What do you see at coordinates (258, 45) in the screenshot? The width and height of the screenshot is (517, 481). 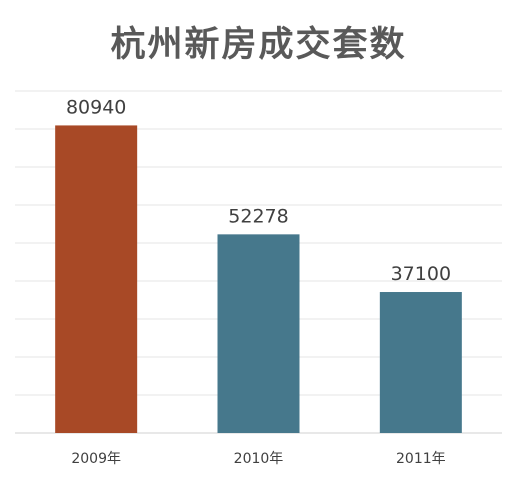 I see `chart-title: 杭州新房成交套数` at bounding box center [258, 45].